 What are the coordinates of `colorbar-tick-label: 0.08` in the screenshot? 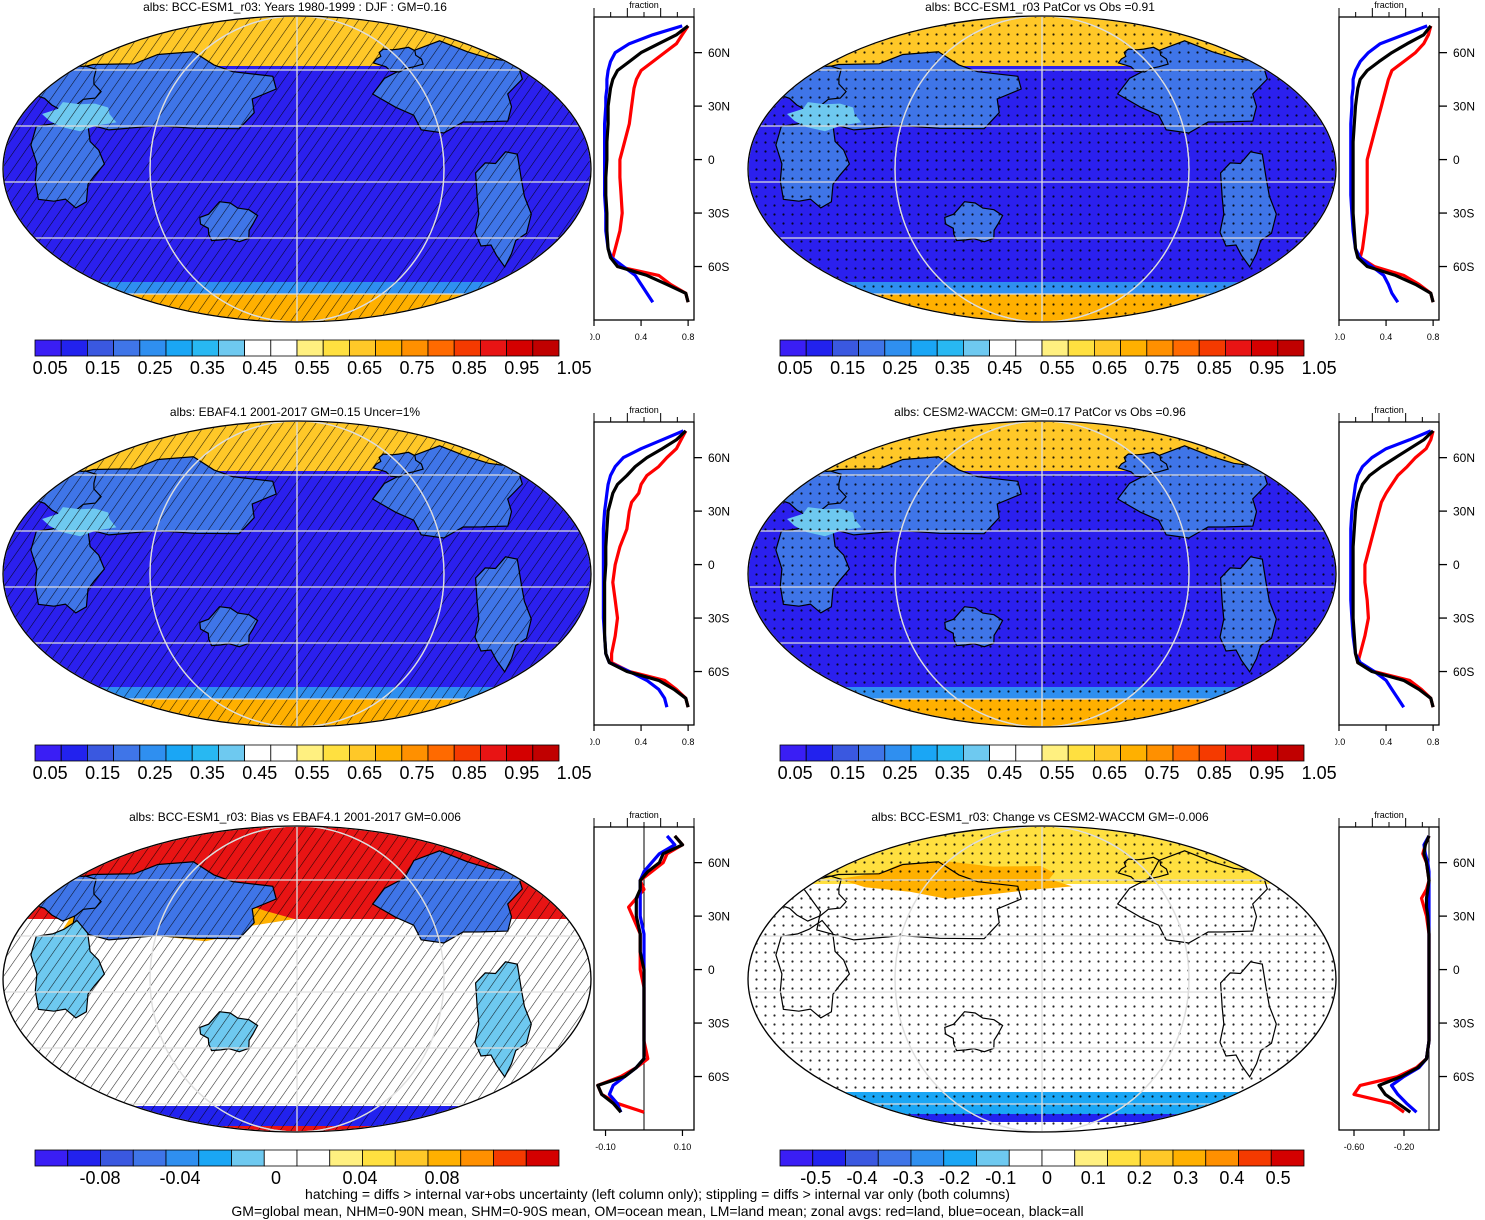 It's located at (442, 1178).